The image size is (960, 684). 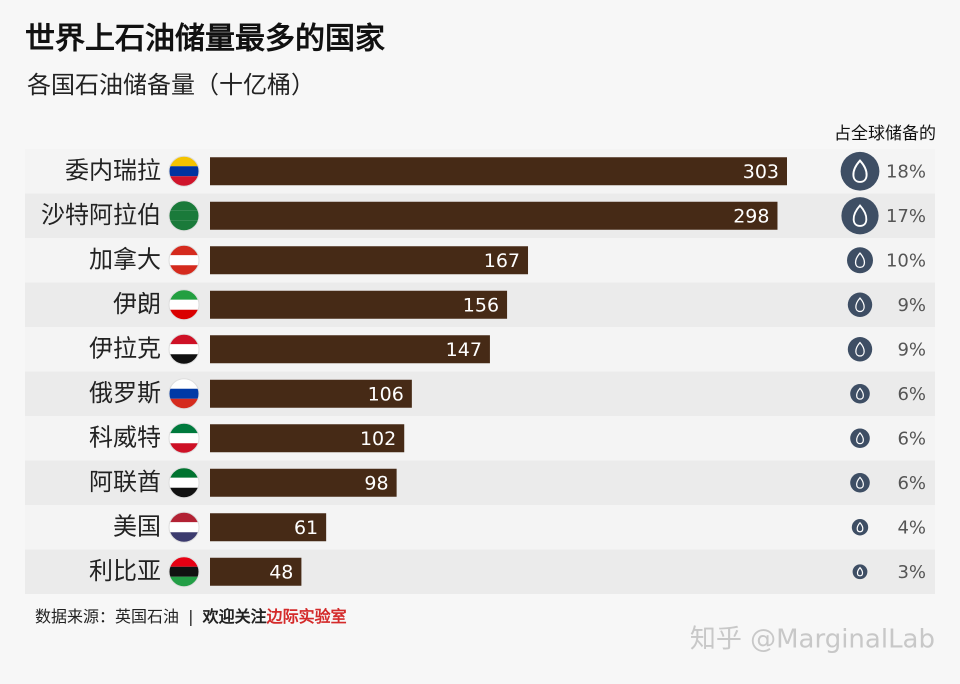 What do you see at coordinates (386, 394) in the screenshot?
I see `value-label: 106` at bounding box center [386, 394].